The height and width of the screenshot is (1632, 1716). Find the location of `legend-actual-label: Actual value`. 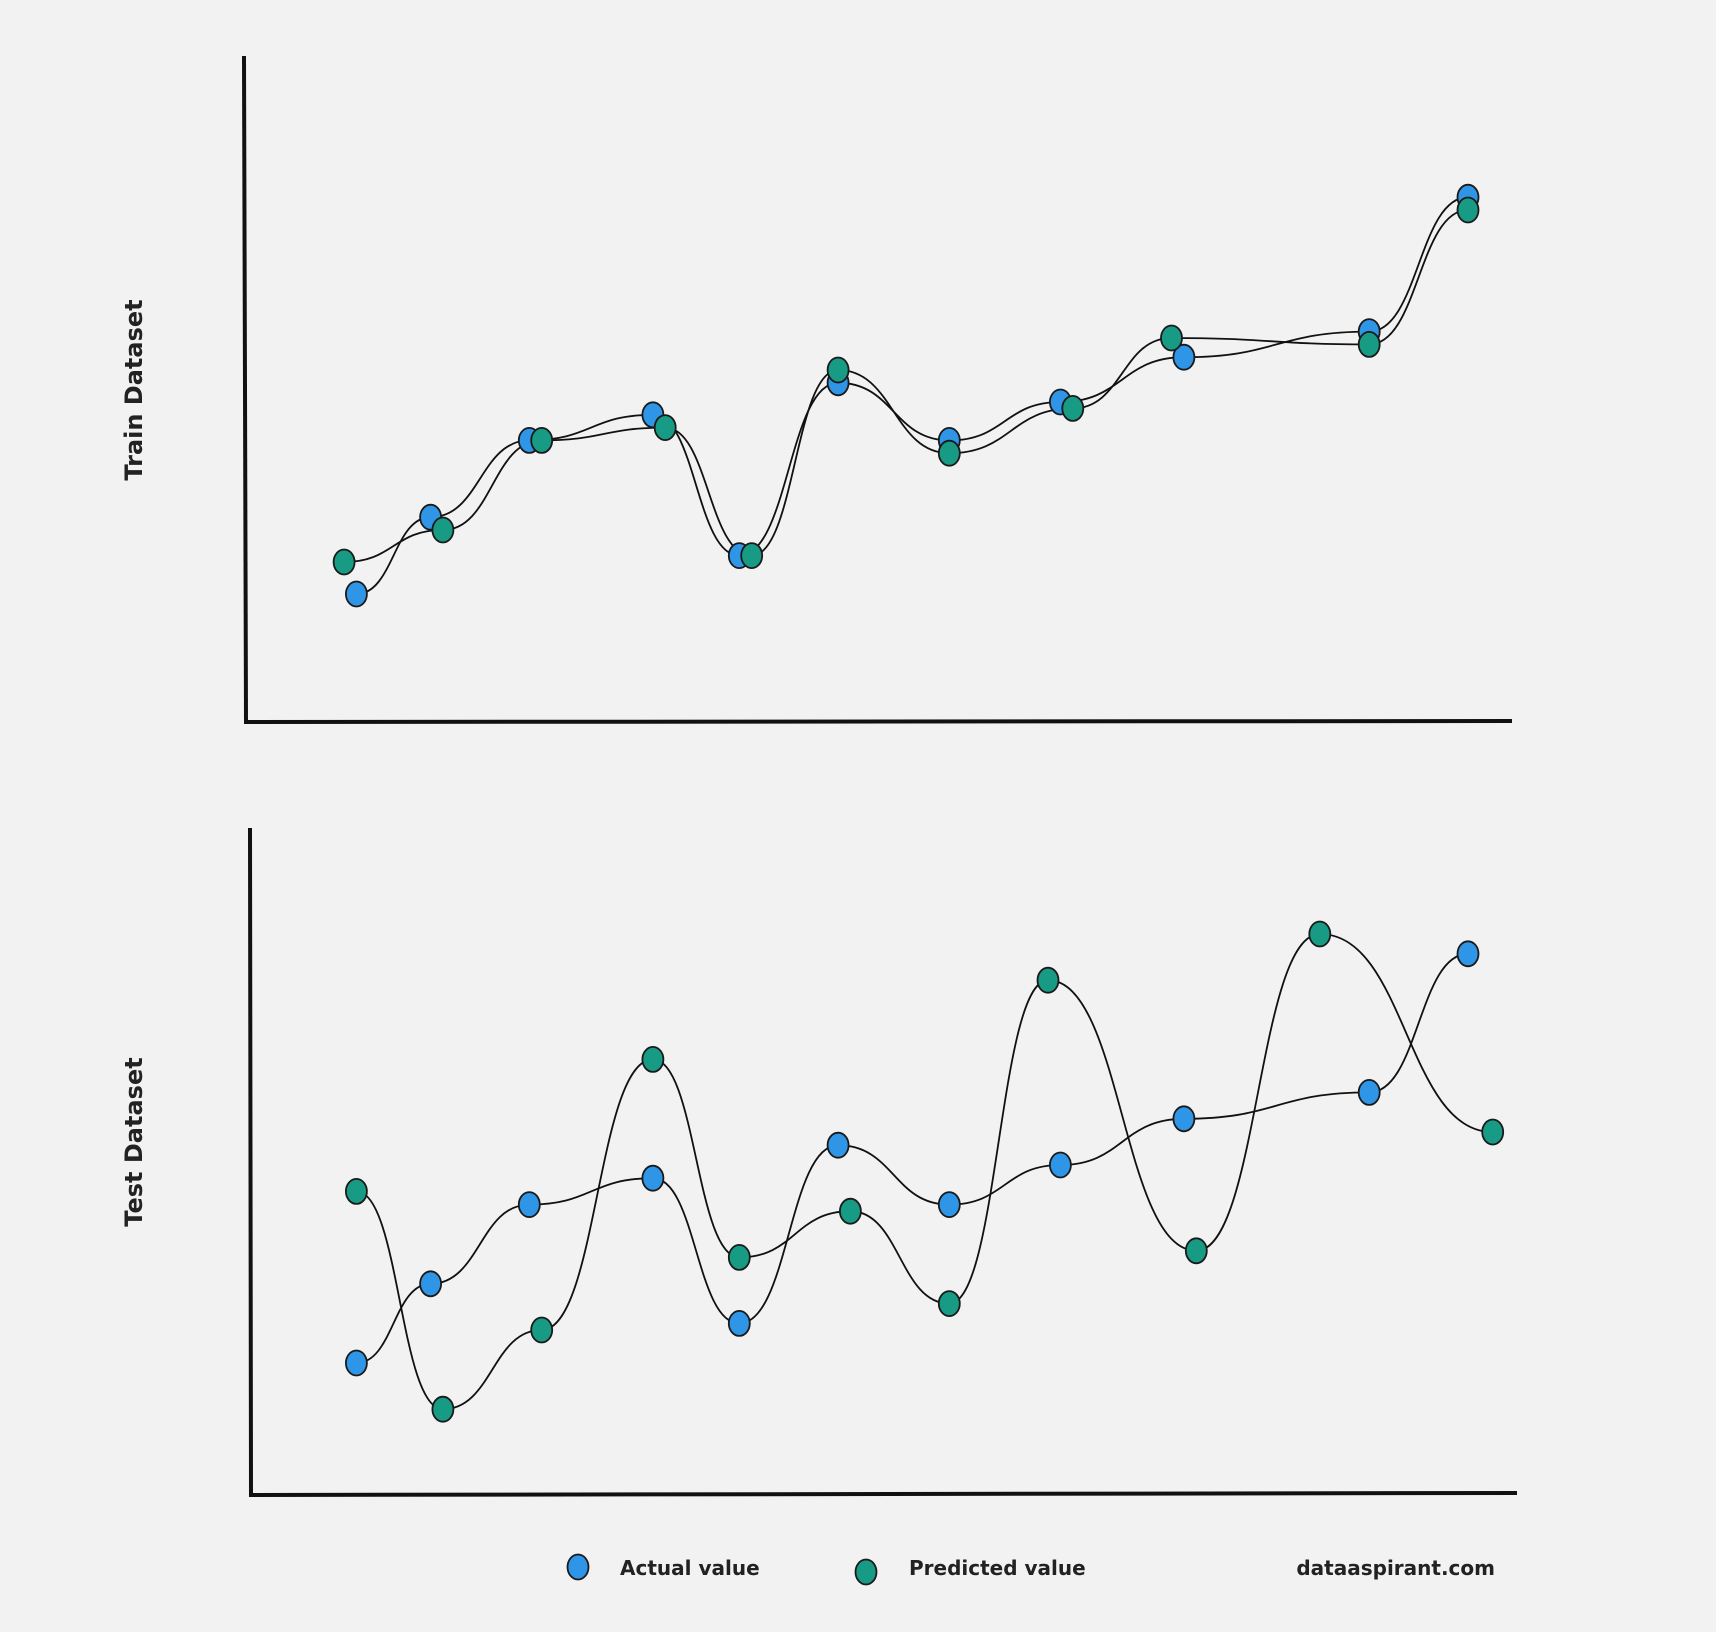

legend-actual-label: Actual value is located at coordinates (690, 1568).